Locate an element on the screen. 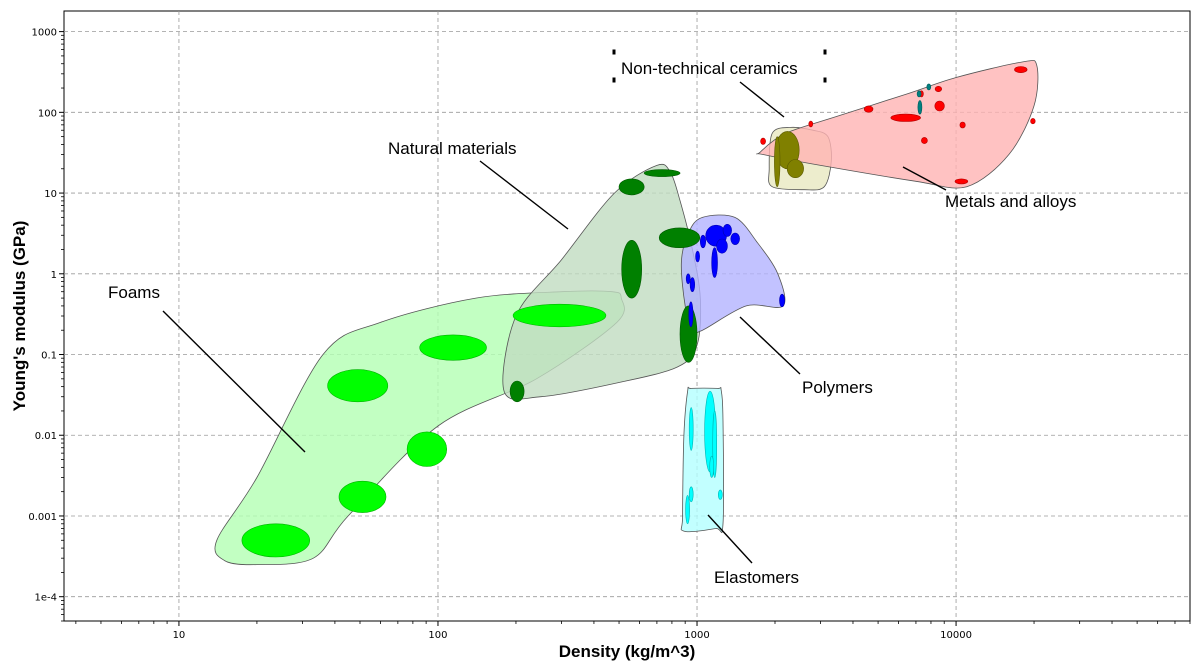 The width and height of the screenshot is (1200, 671). x-tick-label: 10 is located at coordinates (179, 635).